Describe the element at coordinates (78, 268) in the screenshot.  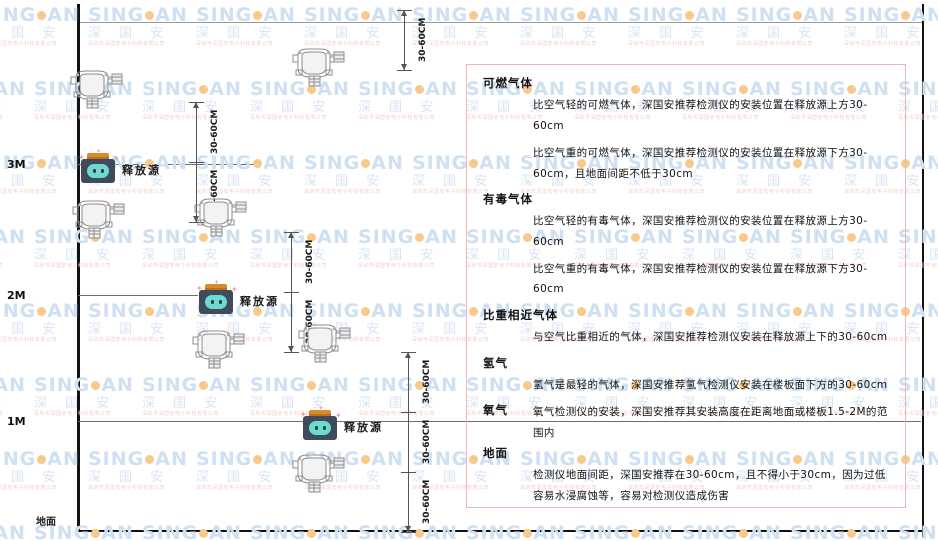
I see `height-axis` at that location.